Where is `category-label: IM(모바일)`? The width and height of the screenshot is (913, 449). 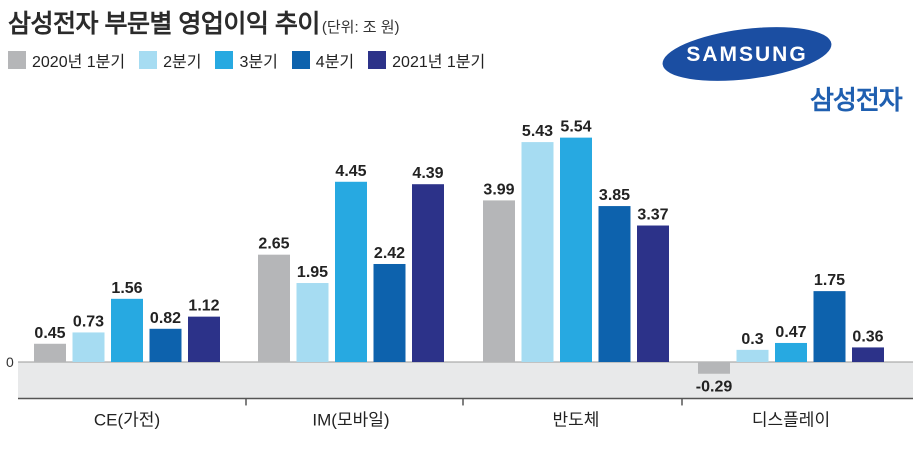 category-label: IM(모바일) is located at coordinates (350, 419).